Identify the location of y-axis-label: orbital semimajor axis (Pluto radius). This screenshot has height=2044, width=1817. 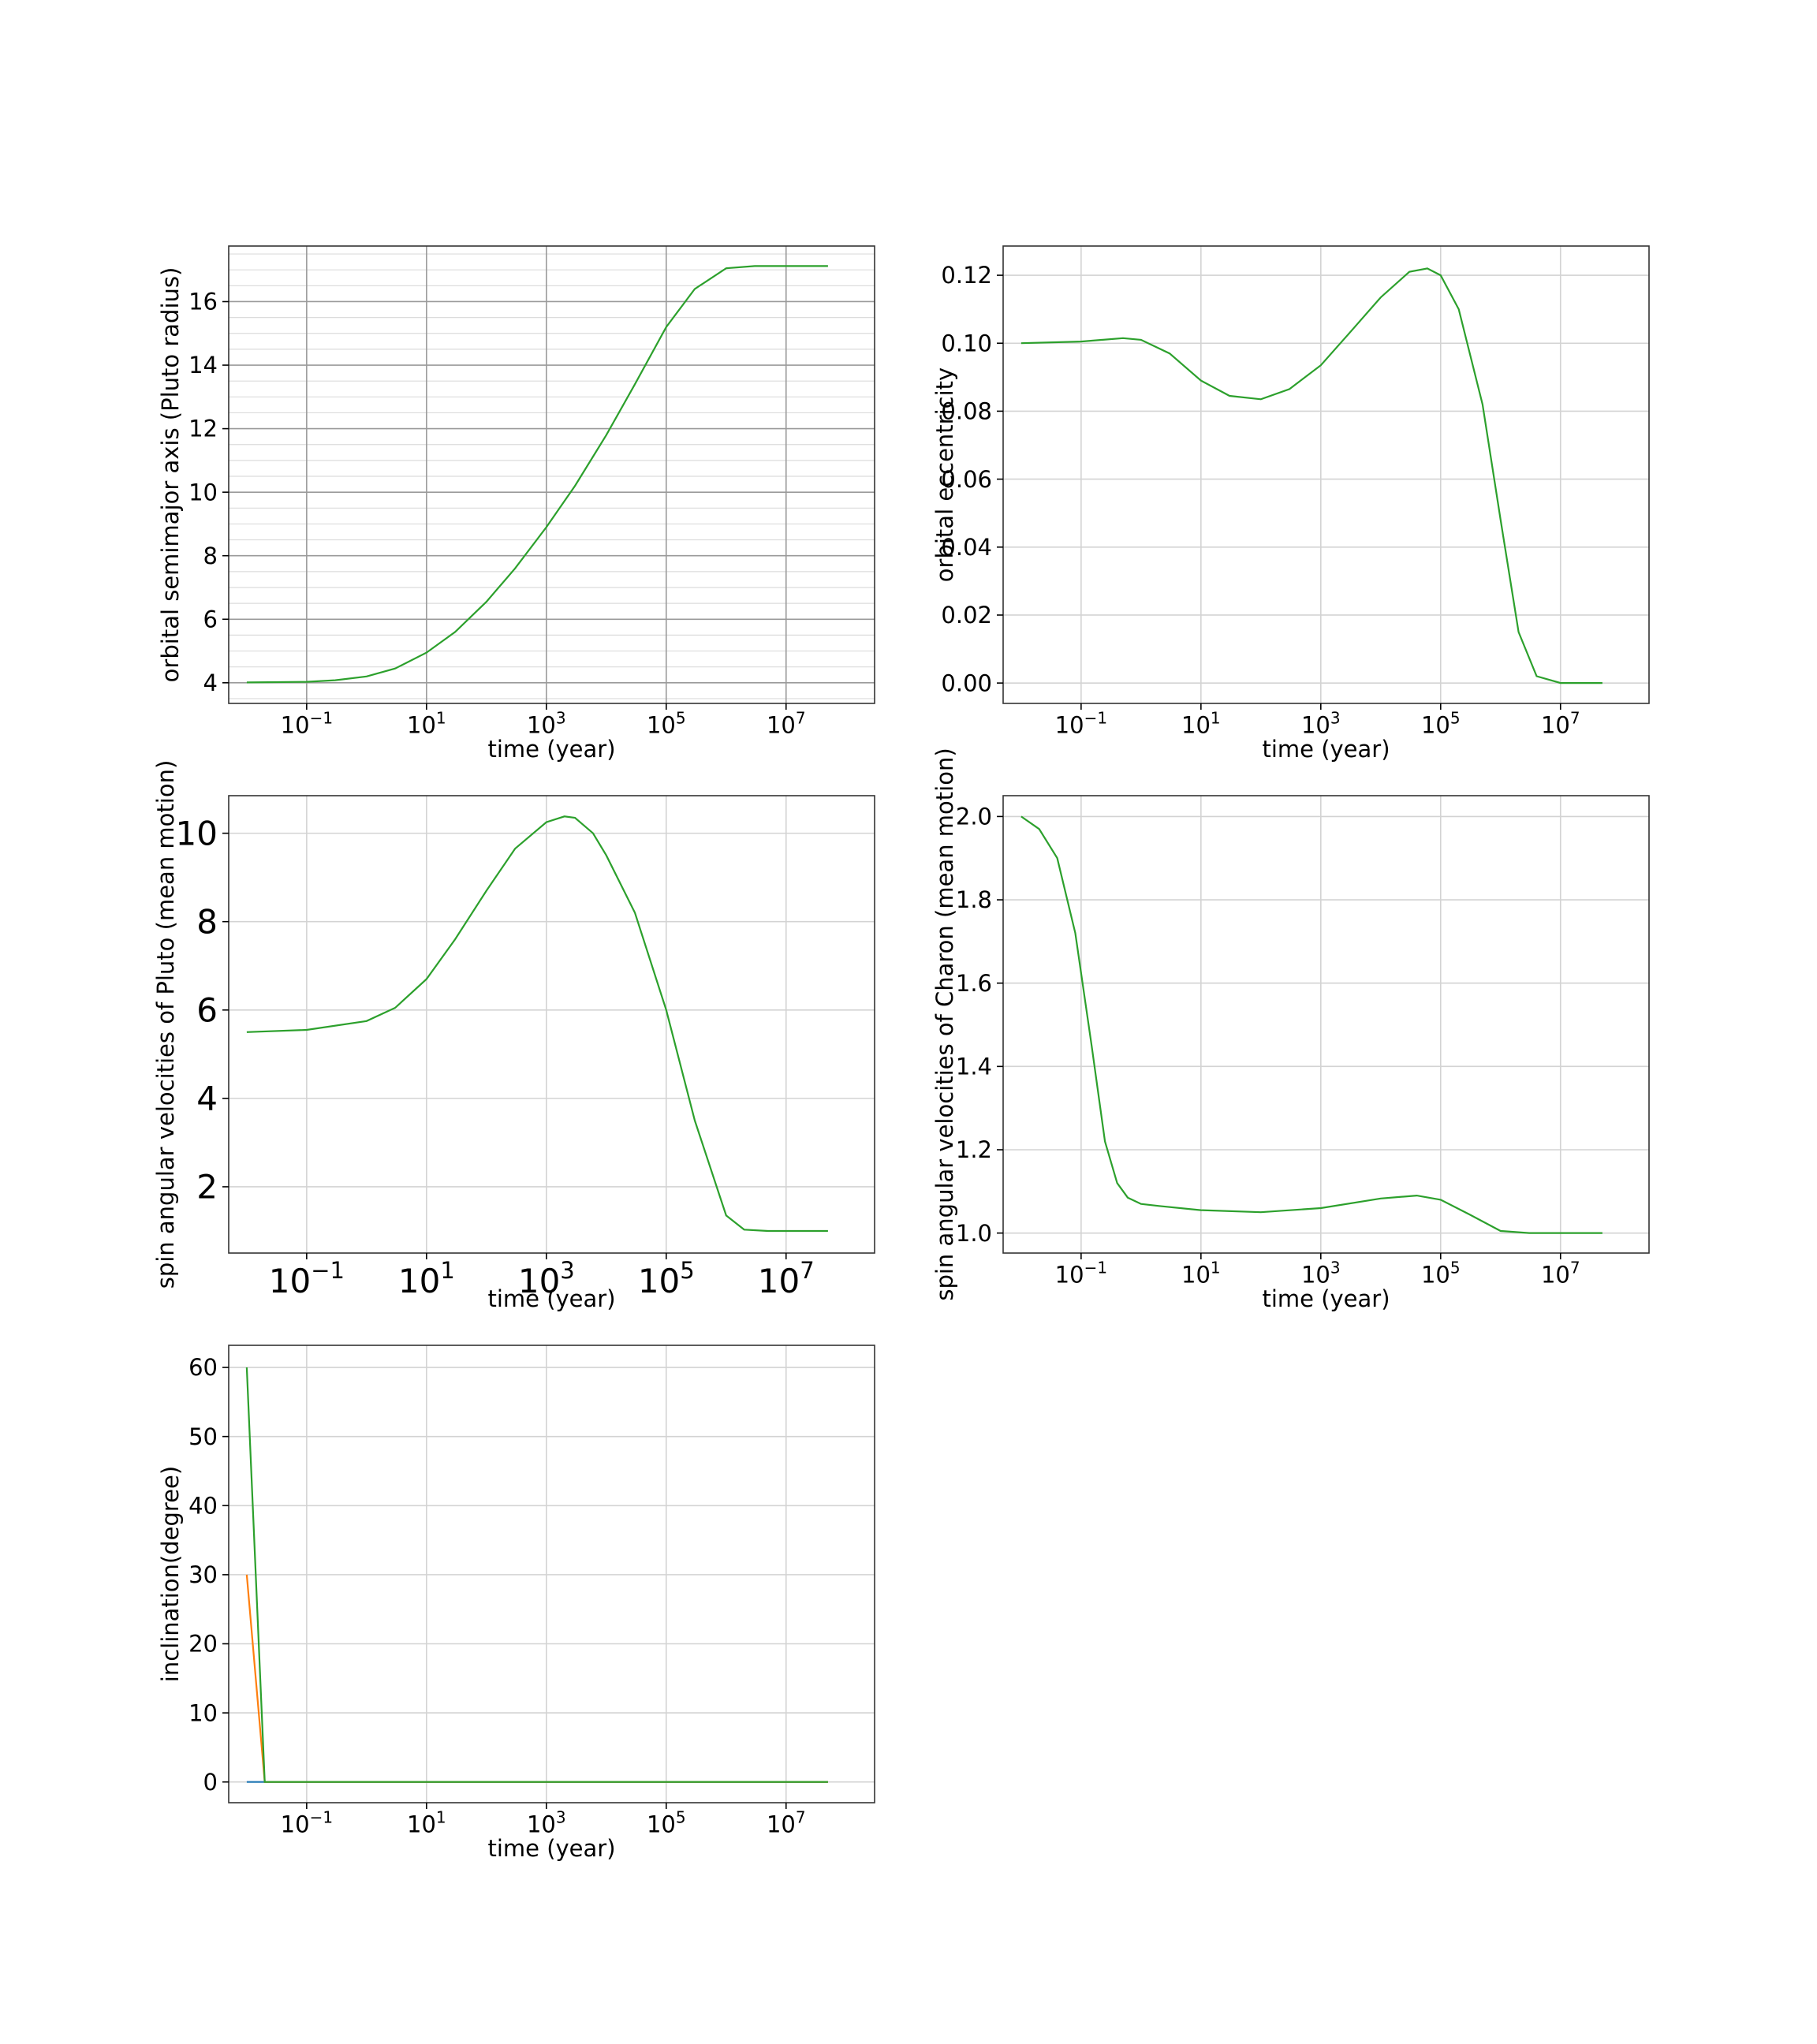
(170, 475).